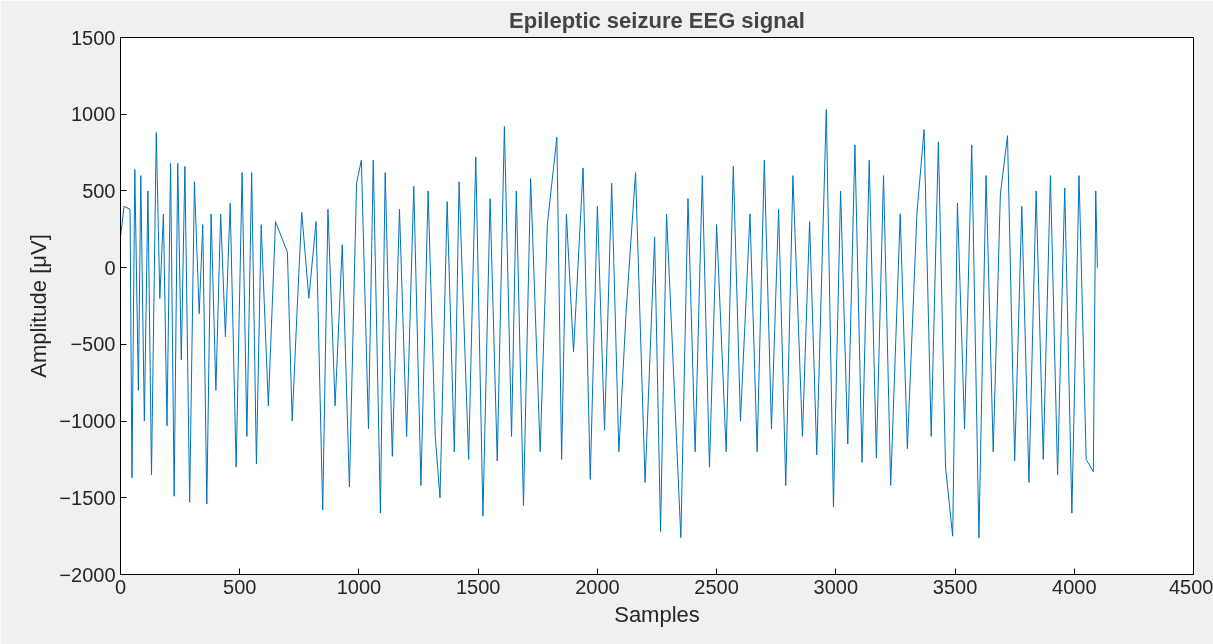 This screenshot has width=1213, height=644. What do you see at coordinates (955, 586) in the screenshot?
I see `x-tick-label: 3500` at bounding box center [955, 586].